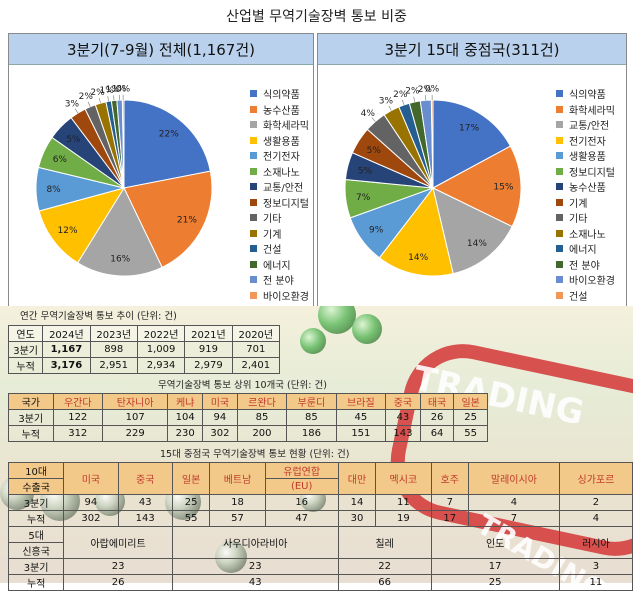 The image size is (633, 591). What do you see at coordinates (437, 402) in the screenshot?
I see `header-cell: 태국` at bounding box center [437, 402].